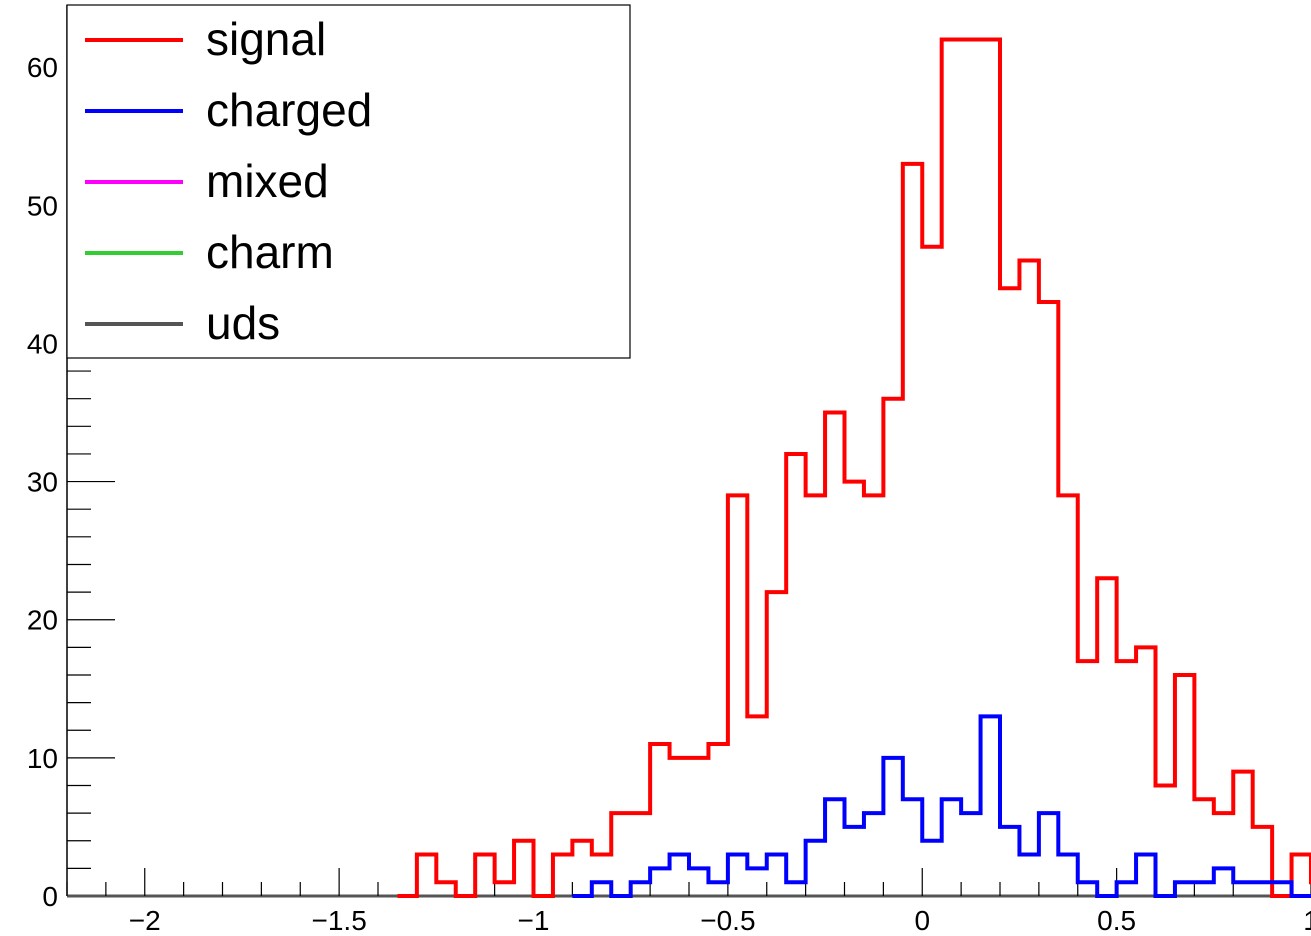 The width and height of the screenshot is (1311, 936). What do you see at coordinates (922, 920) in the screenshot?
I see `x-tick-label: 0` at bounding box center [922, 920].